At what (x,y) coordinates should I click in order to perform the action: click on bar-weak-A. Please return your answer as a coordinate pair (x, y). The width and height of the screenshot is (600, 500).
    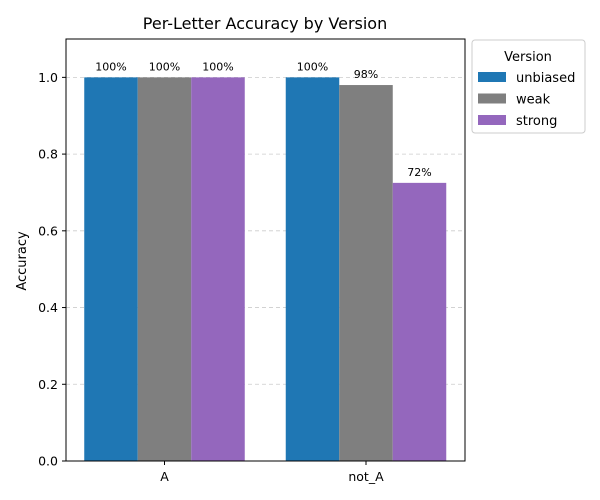
    Looking at the image, I should click on (164, 269).